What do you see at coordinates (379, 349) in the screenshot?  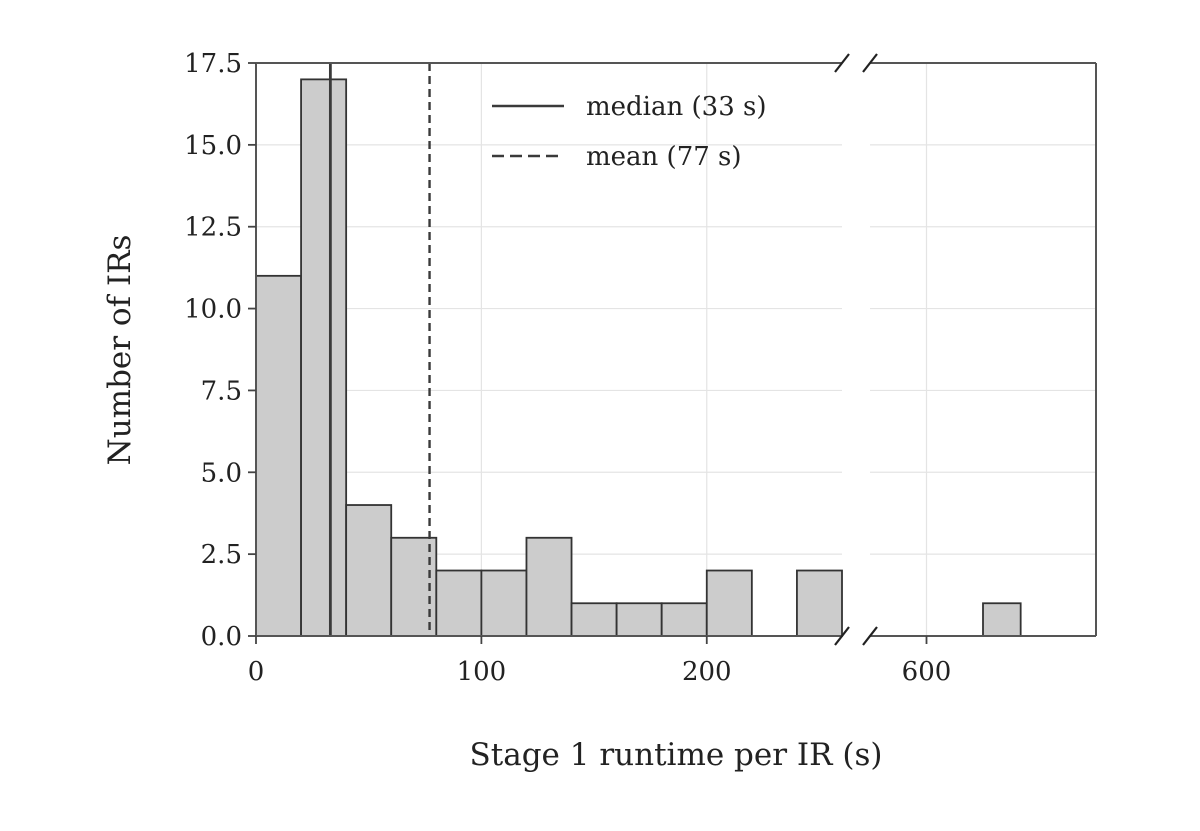 I see `reference-line-layer` at bounding box center [379, 349].